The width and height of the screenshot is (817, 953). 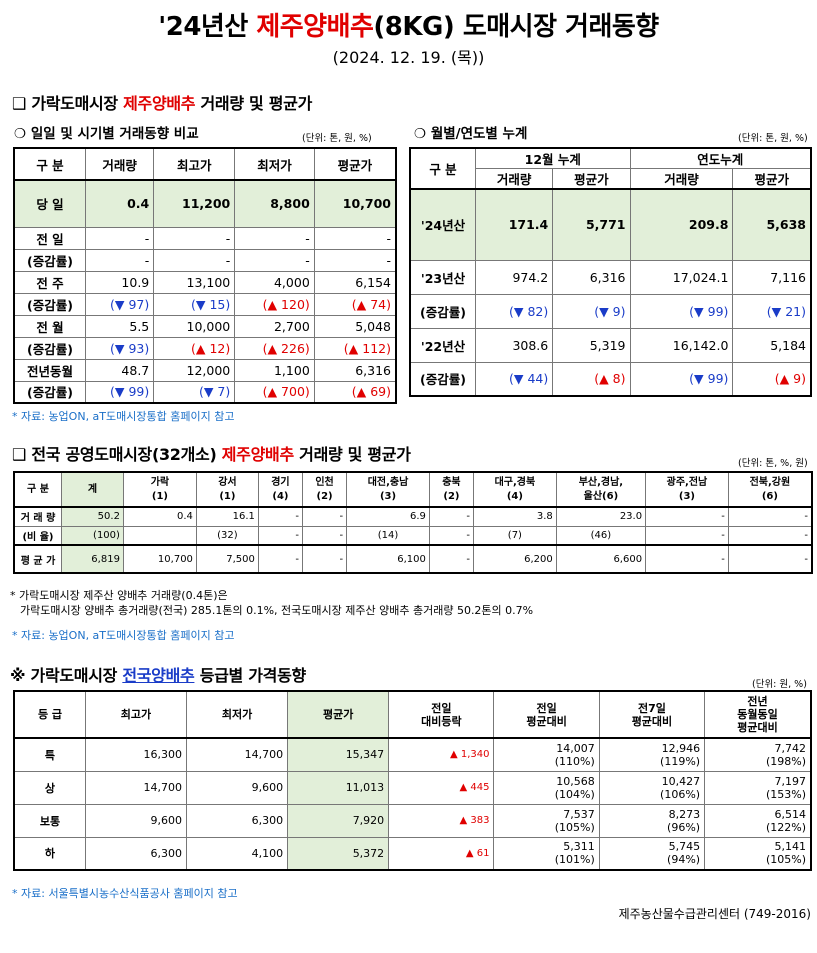 What do you see at coordinates (237, 853) in the screenshot?
I see `table-cell: 4,100` at bounding box center [237, 853].